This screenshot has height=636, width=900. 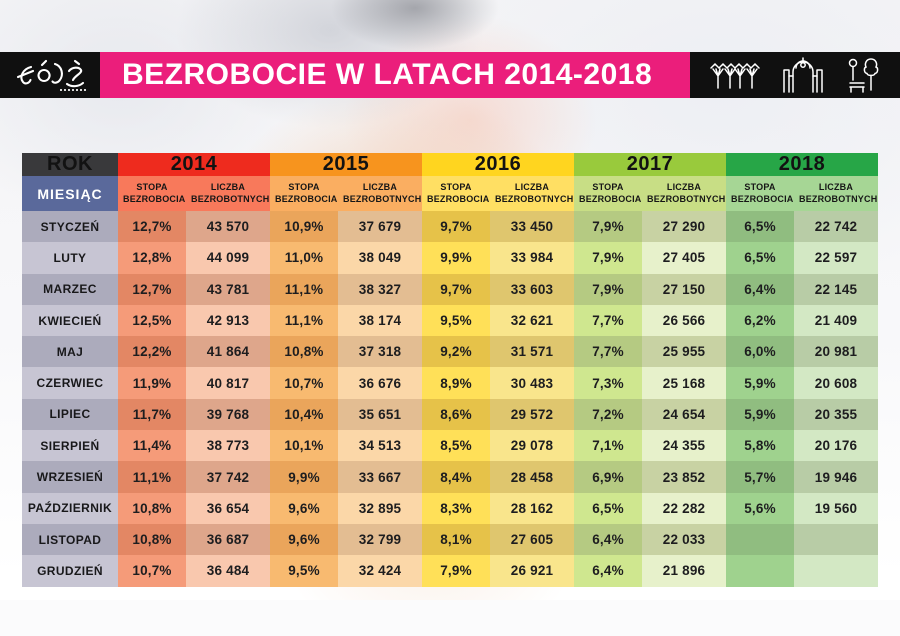 I want to click on count-cell: 28 162, so click(x=532, y=508).